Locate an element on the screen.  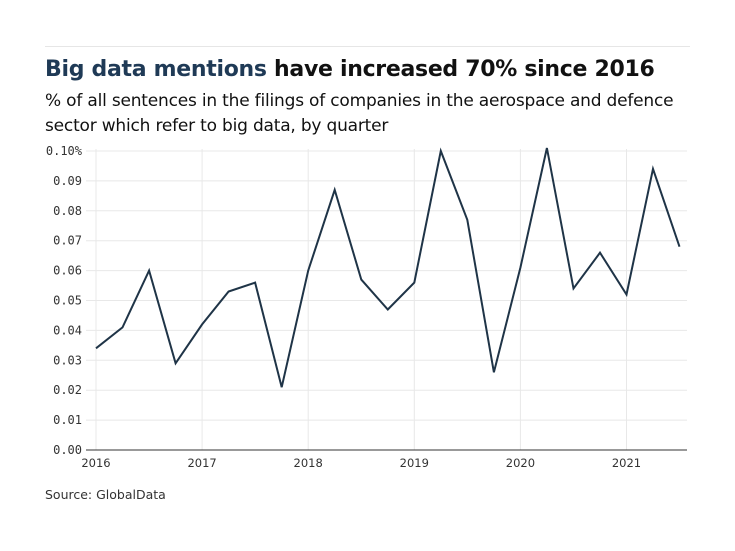
y-tick-label: 0.01 is located at coordinates (67, 420).